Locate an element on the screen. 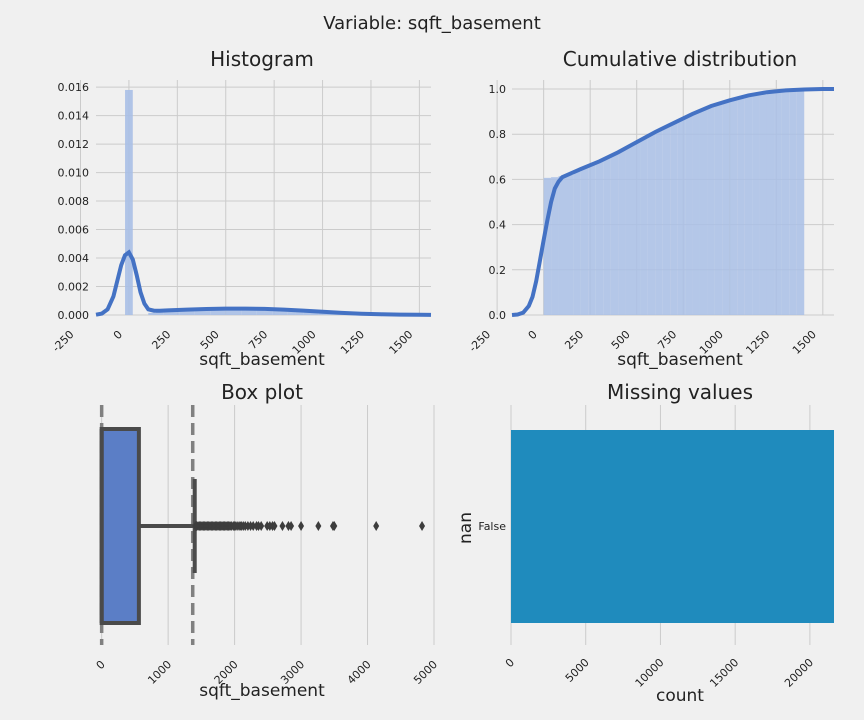  missing-y-label: nan is located at coordinates (466, 528).